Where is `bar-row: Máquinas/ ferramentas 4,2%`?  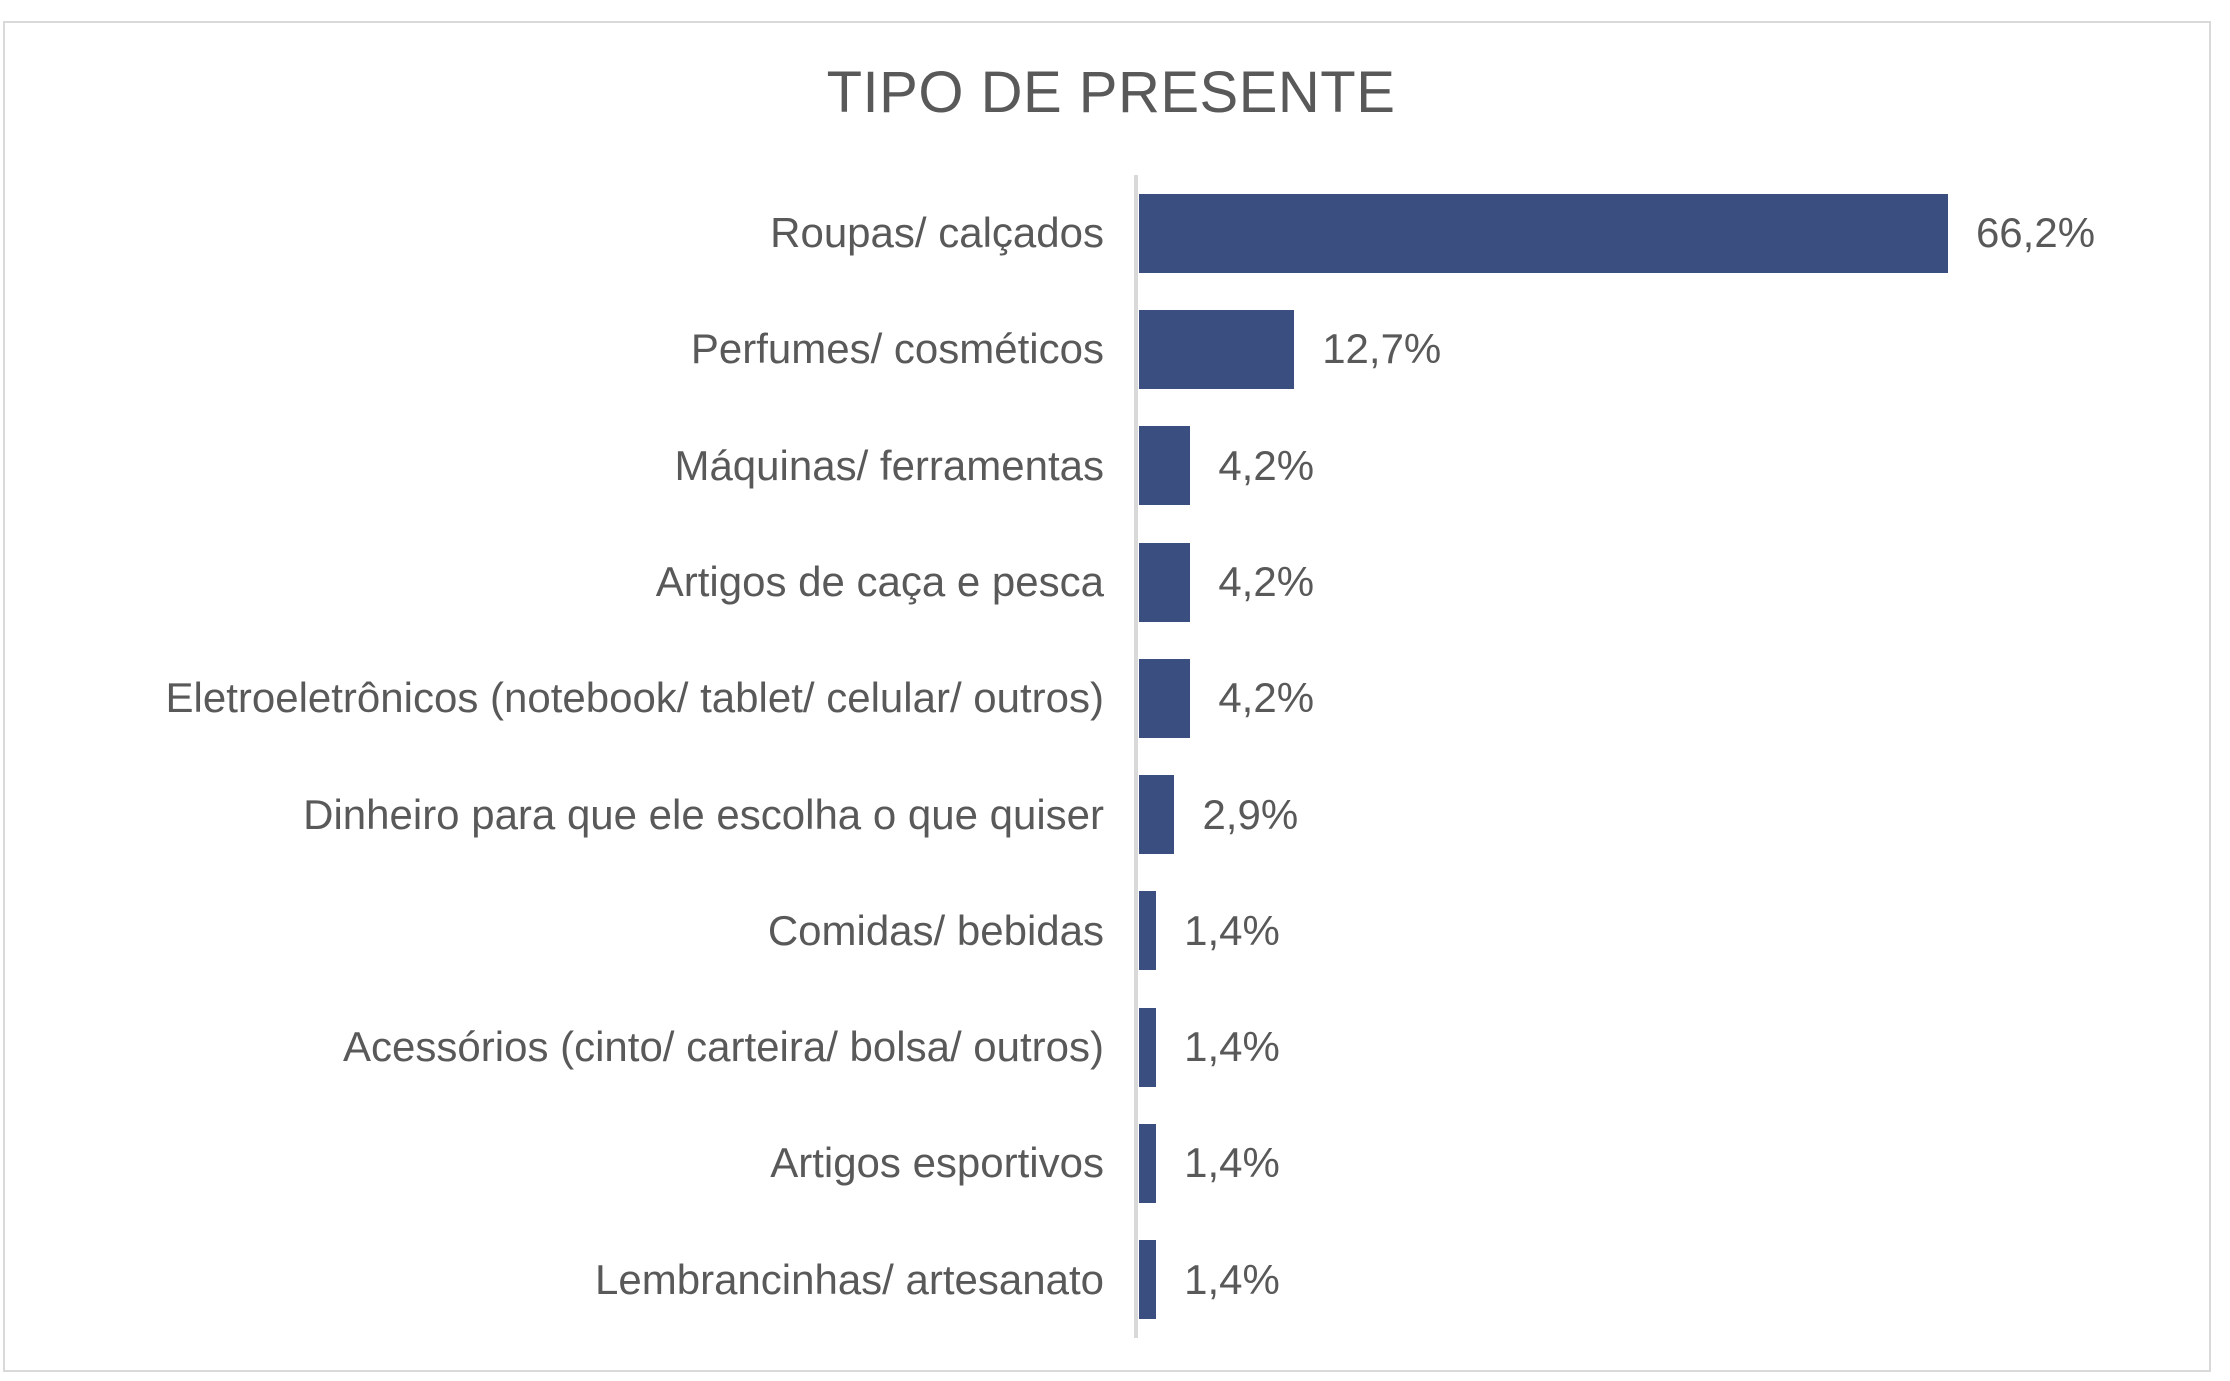 bar-row: Máquinas/ ferramentas 4,2% is located at coordinates (1105, 466).